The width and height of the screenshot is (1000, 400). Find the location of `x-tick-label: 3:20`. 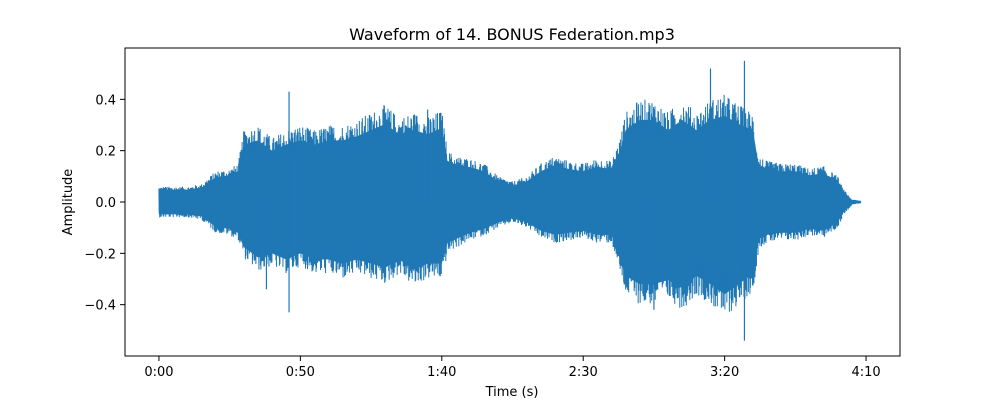

x-tick-label: 3:20 is located at coordinates (724, 372).